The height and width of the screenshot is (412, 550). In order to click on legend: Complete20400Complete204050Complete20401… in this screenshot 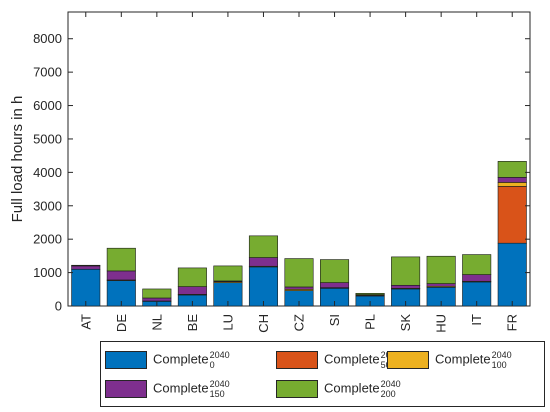, I will do `click(322, 374)`.